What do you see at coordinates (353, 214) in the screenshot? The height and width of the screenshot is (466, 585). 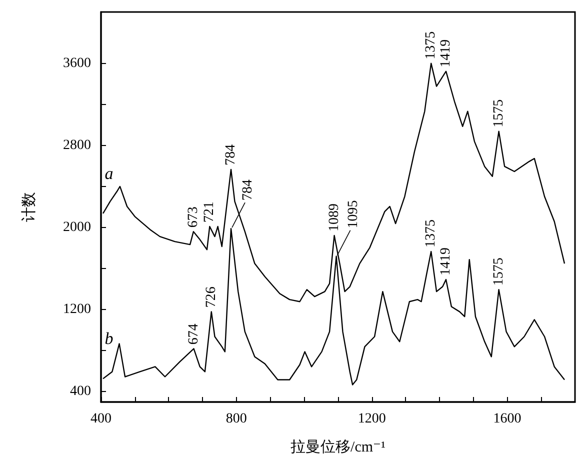 I see `annotation: 1095` at bounding box center [353, 214].